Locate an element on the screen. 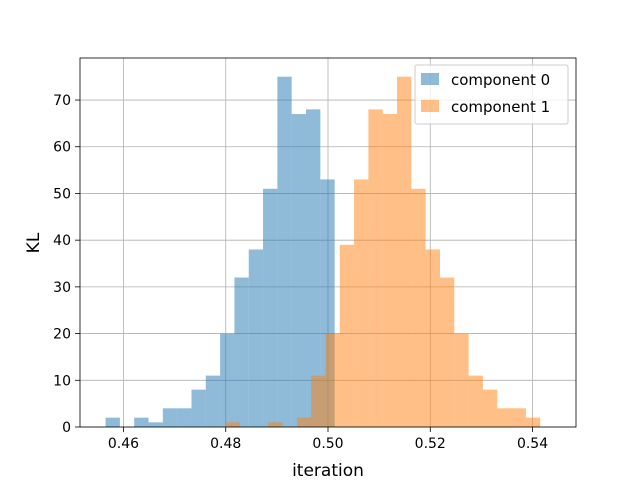 The image size is (640, 480). y-tick-label-5: 50 is located at coordinates (62, 194).